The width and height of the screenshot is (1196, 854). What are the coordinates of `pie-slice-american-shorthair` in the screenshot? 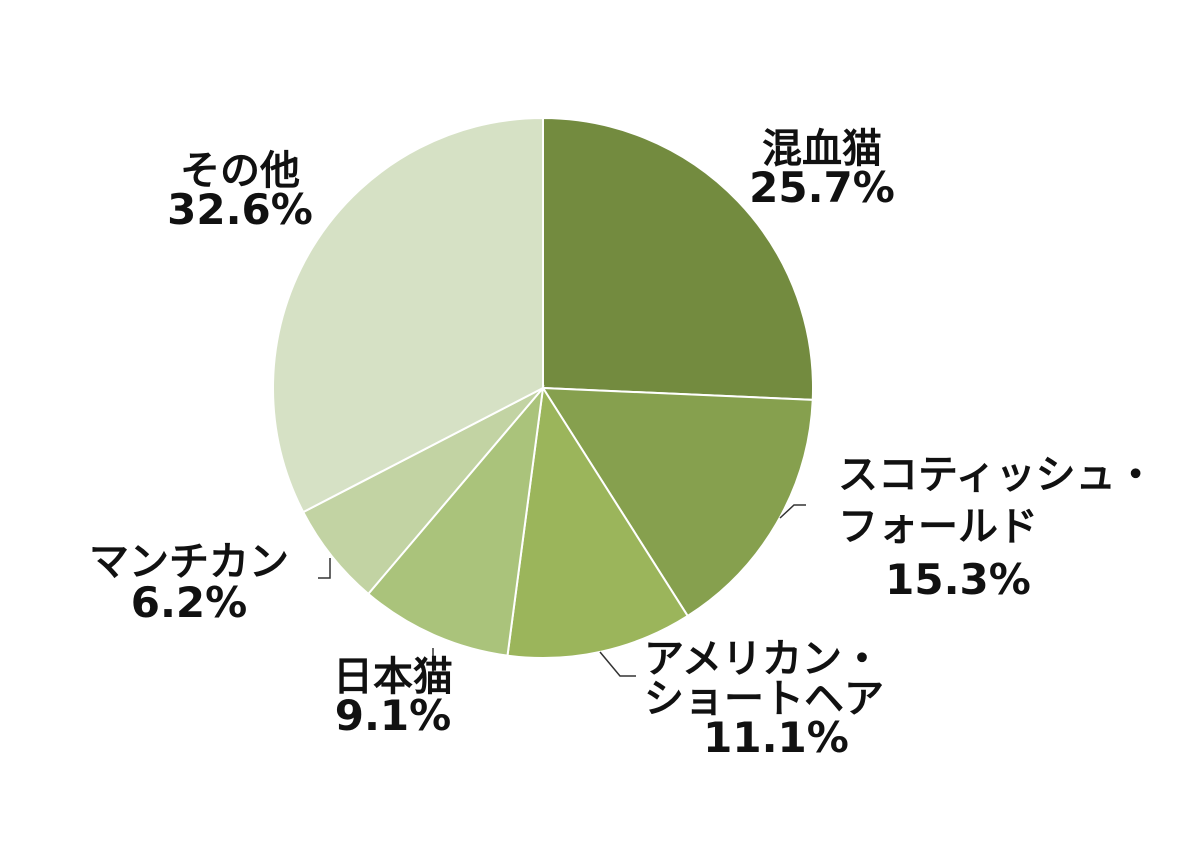 It's located at (598, 522).